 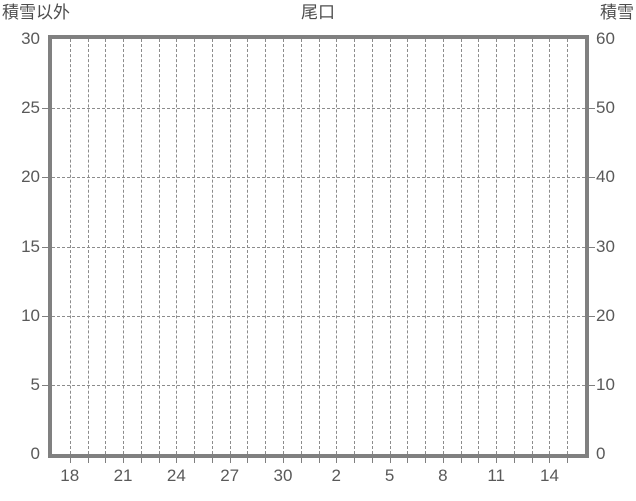 What do you see at coordinates (496, 475) in the screenshot?
I see `x-axis-tick-label: 11` at bounding box center [496, 475].